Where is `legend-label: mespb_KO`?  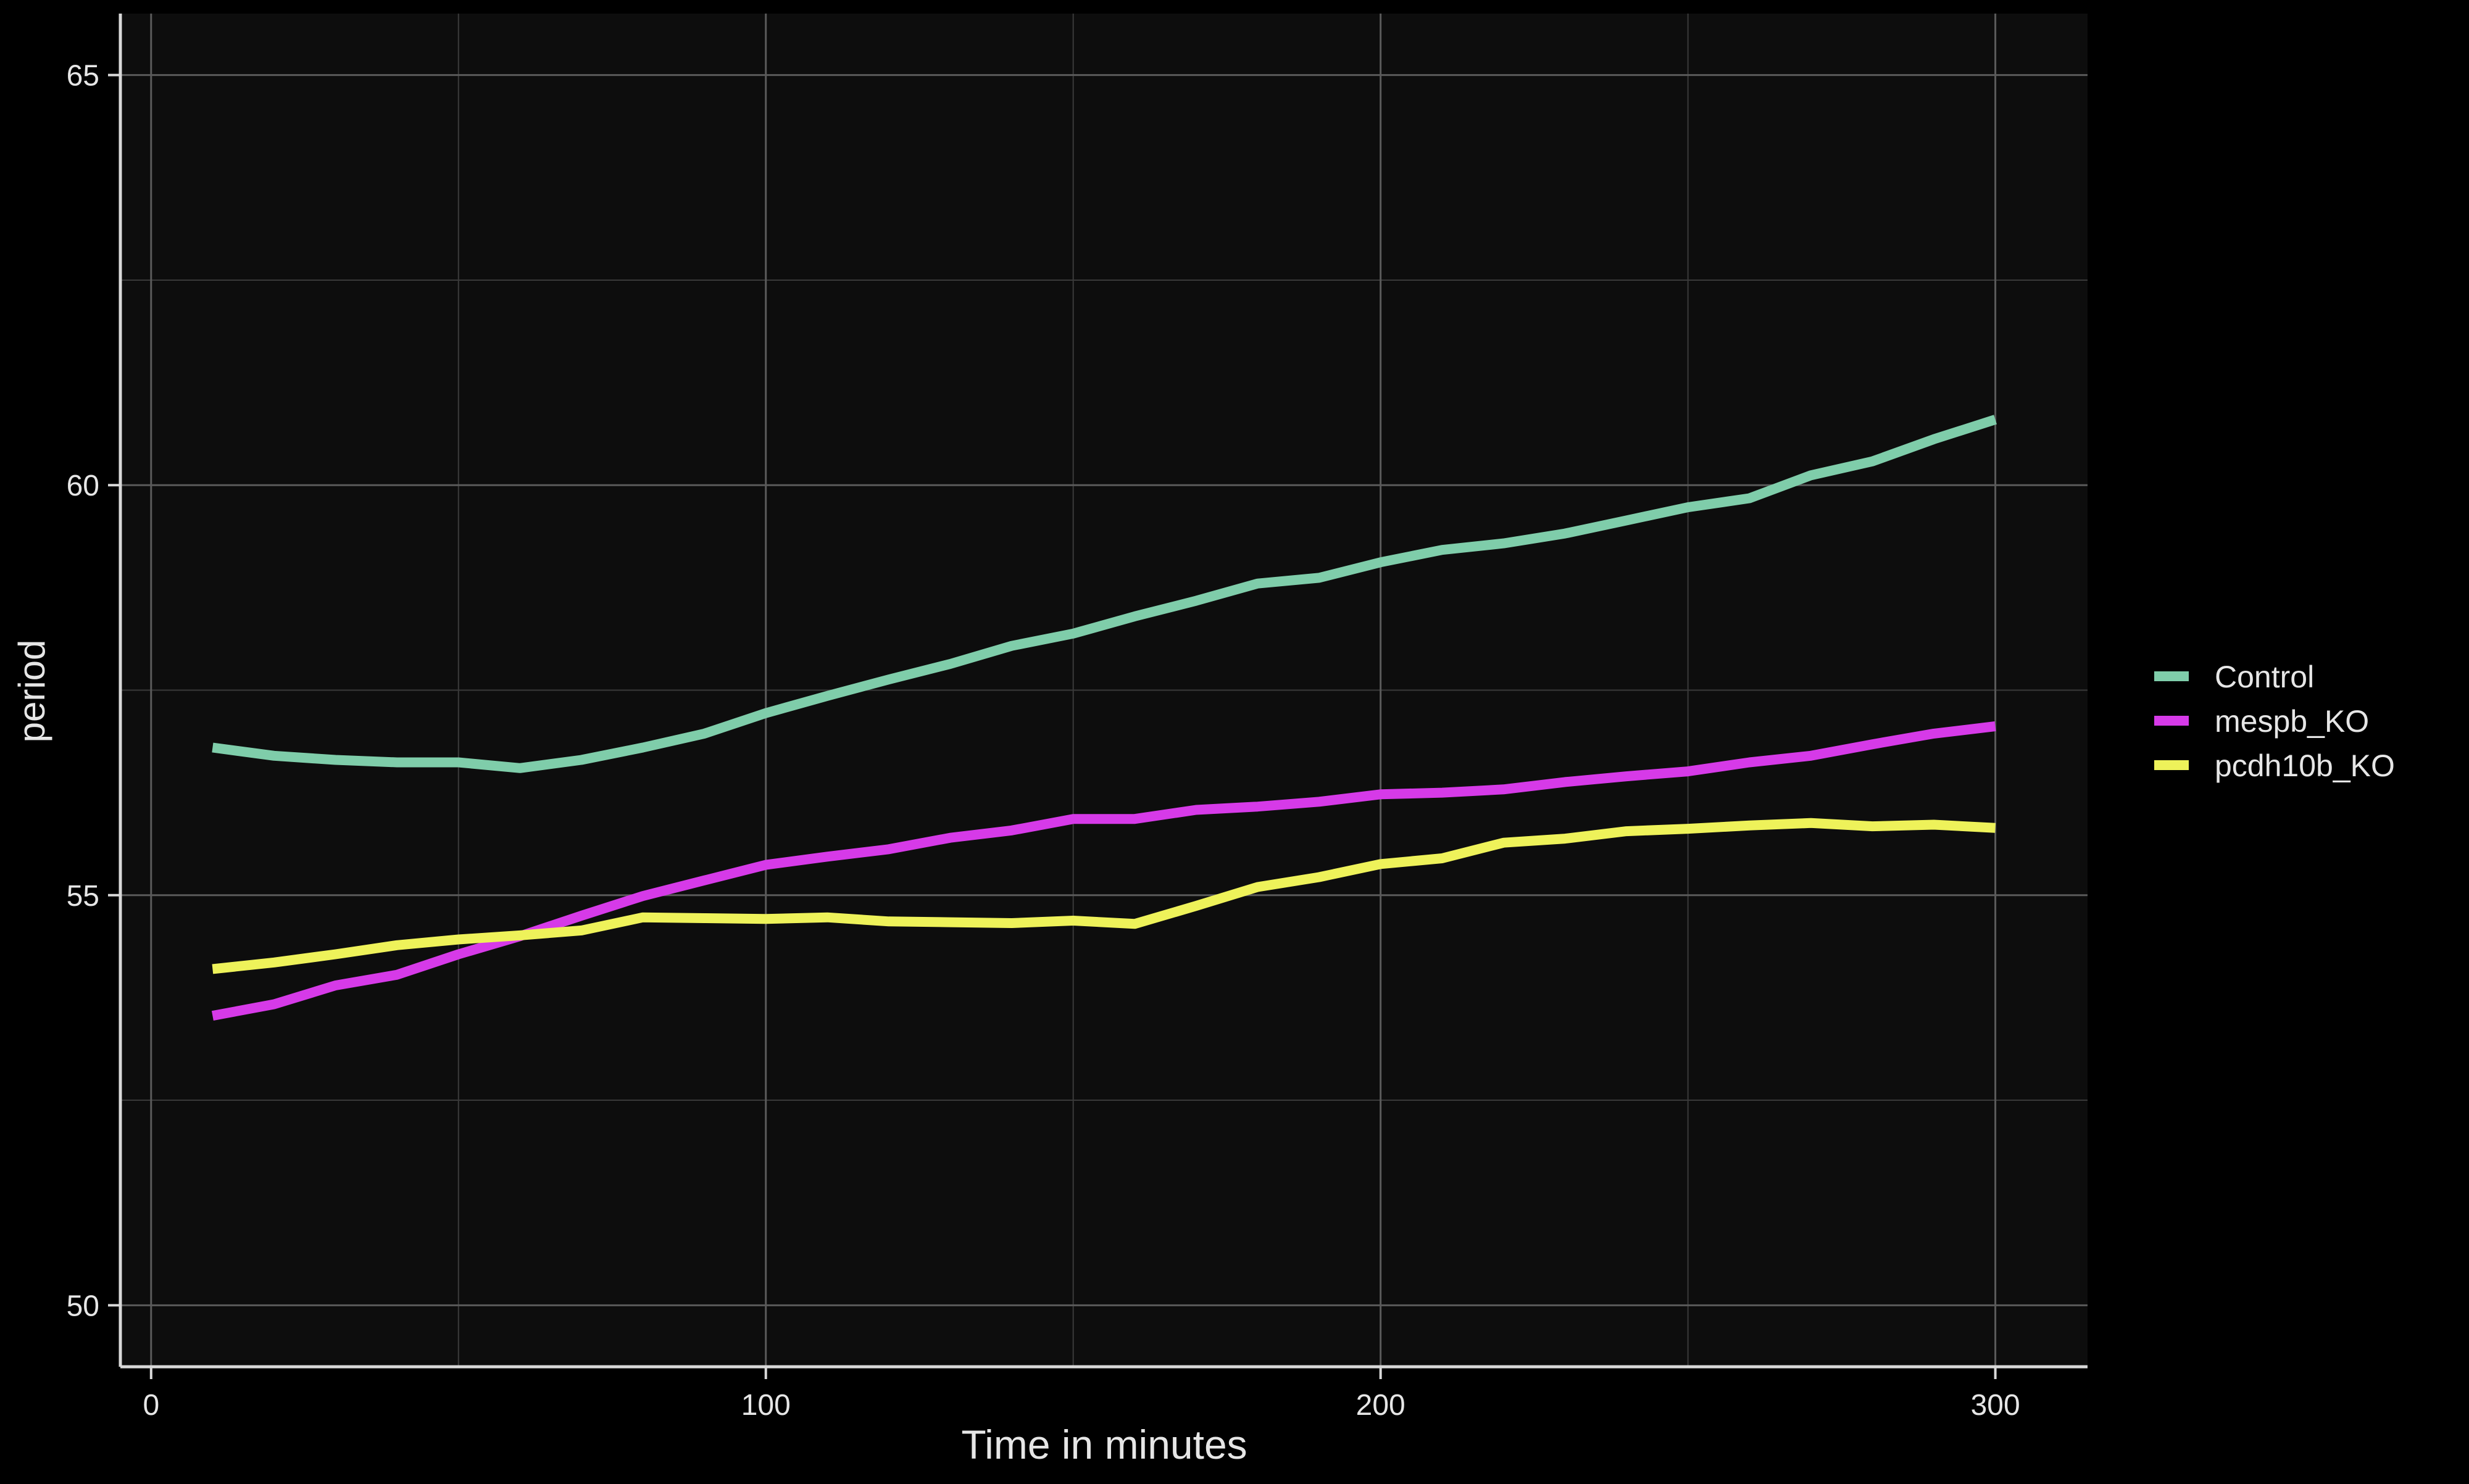 legend-label: mespb_KO is located at coordinates (2292, 722).